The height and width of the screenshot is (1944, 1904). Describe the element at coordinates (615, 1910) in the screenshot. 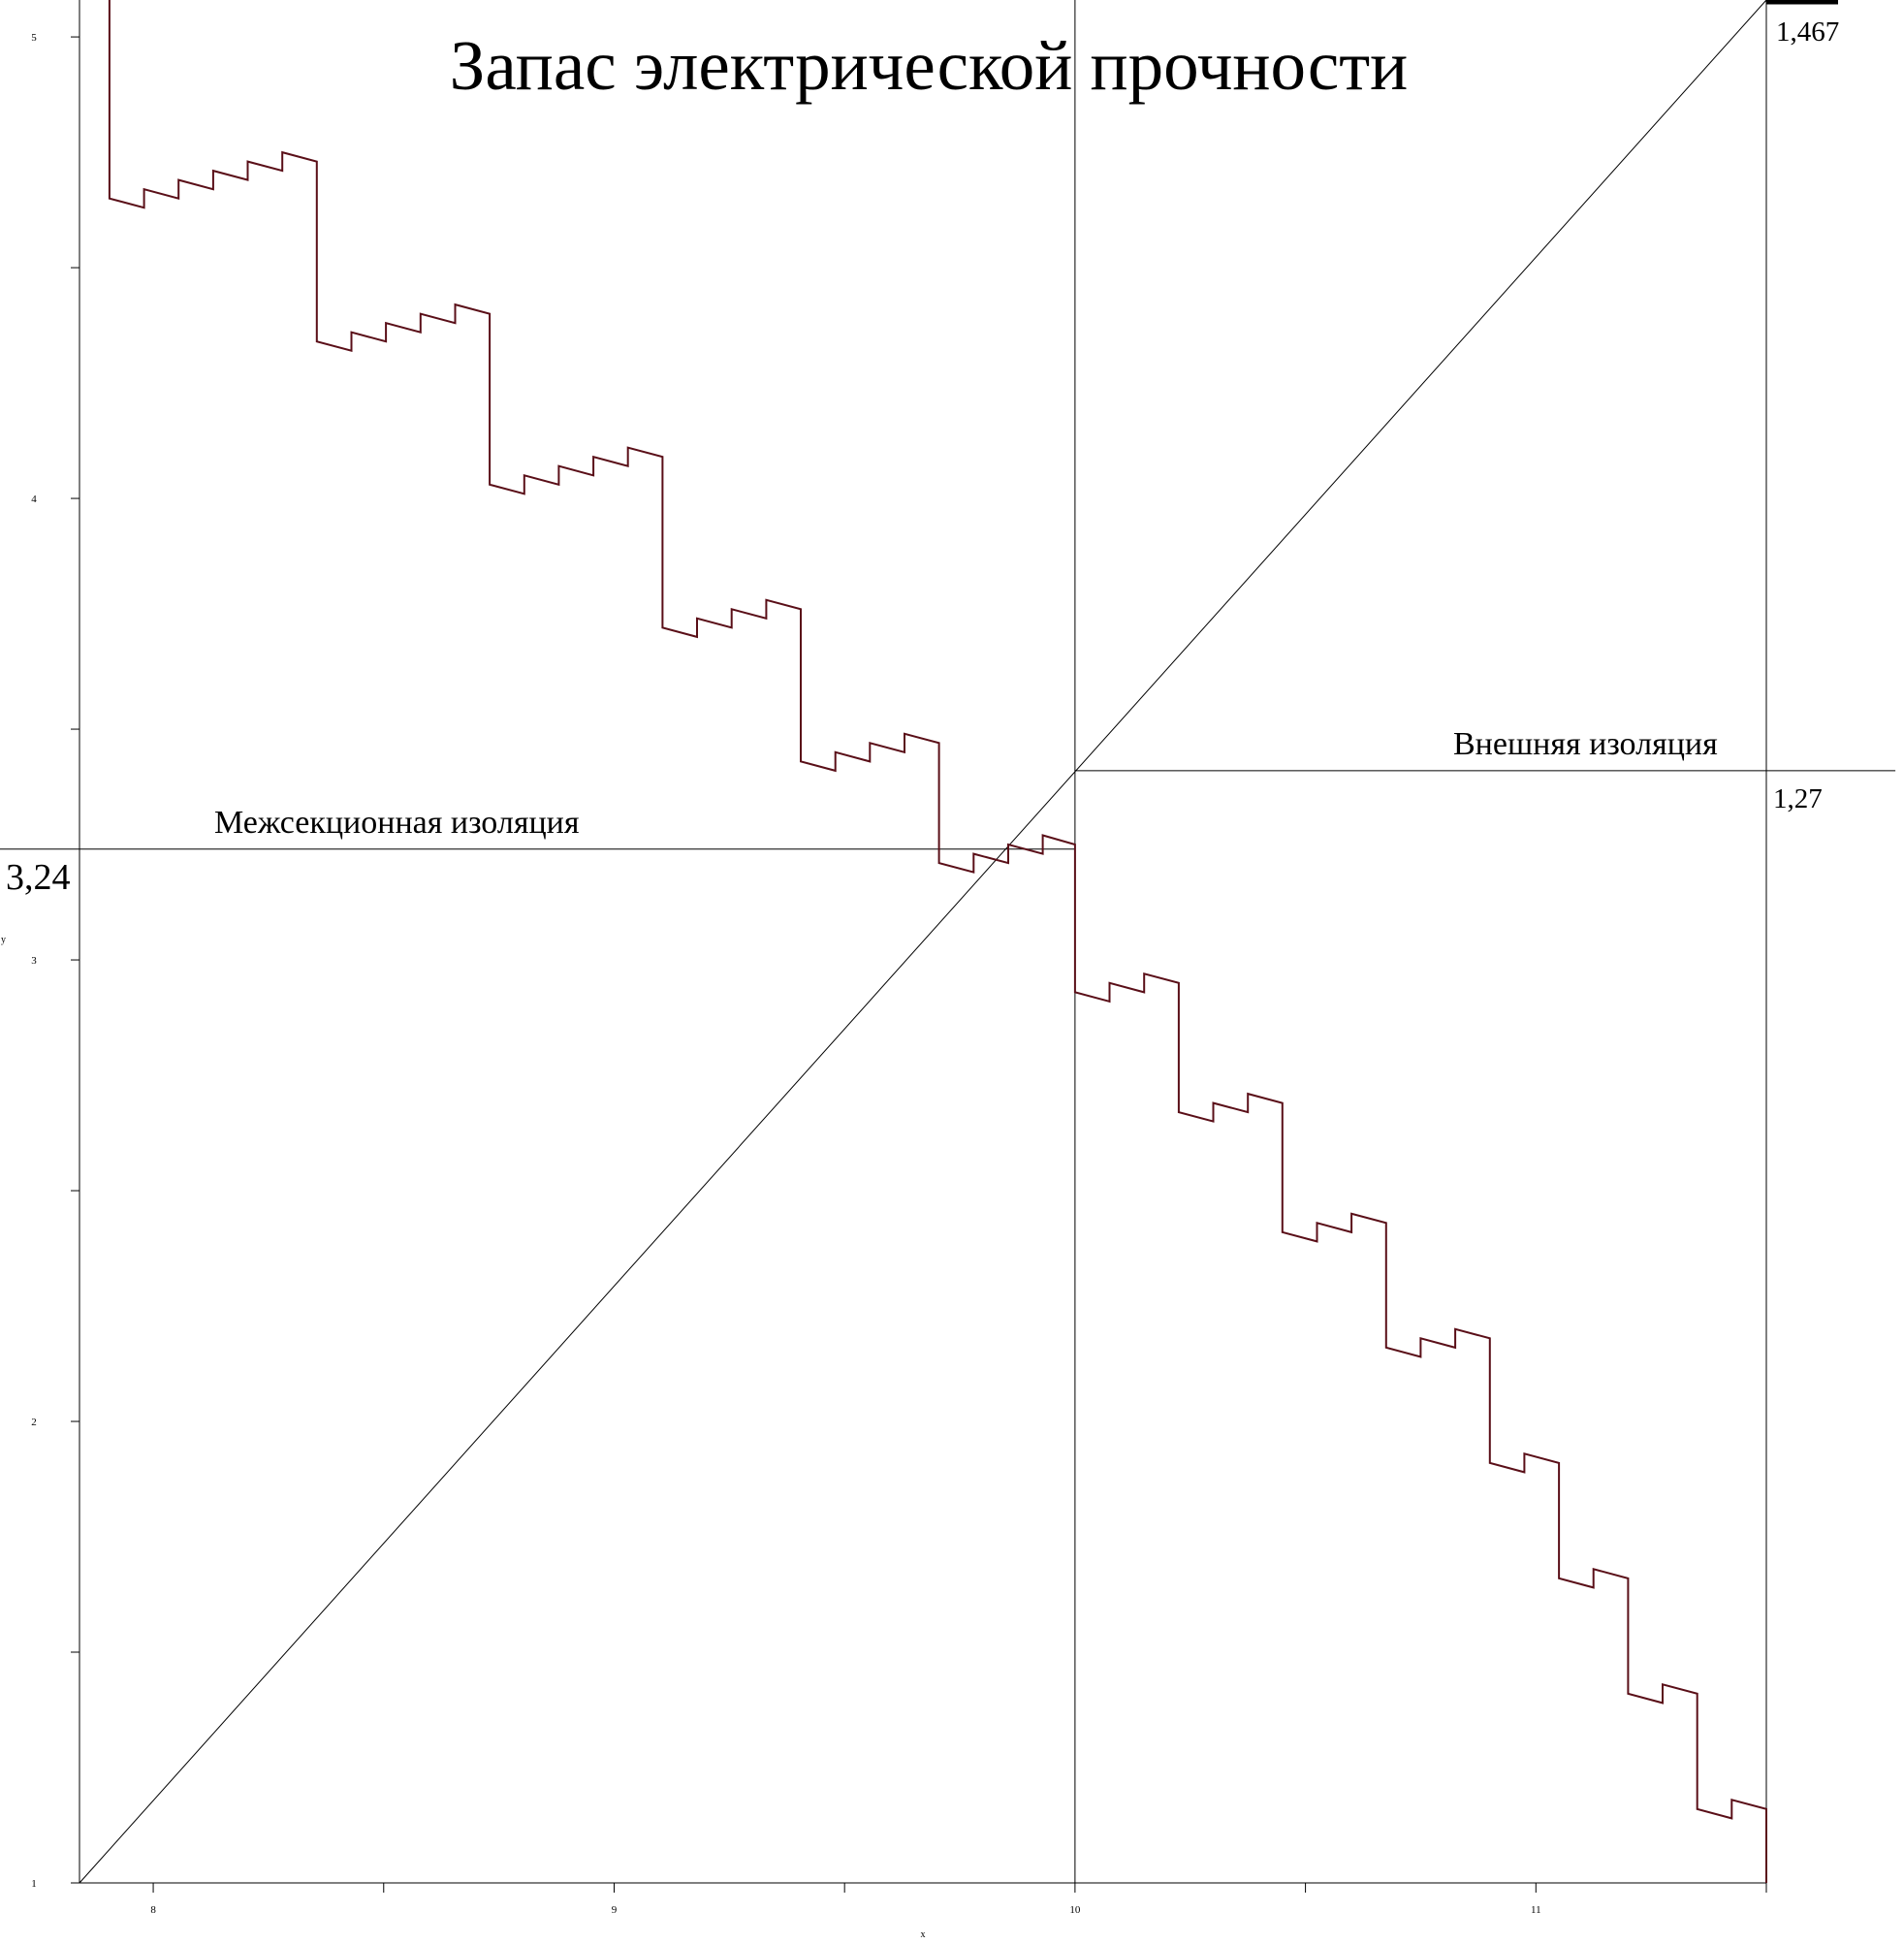

I see `x-tick-label-9: 9` at that location.